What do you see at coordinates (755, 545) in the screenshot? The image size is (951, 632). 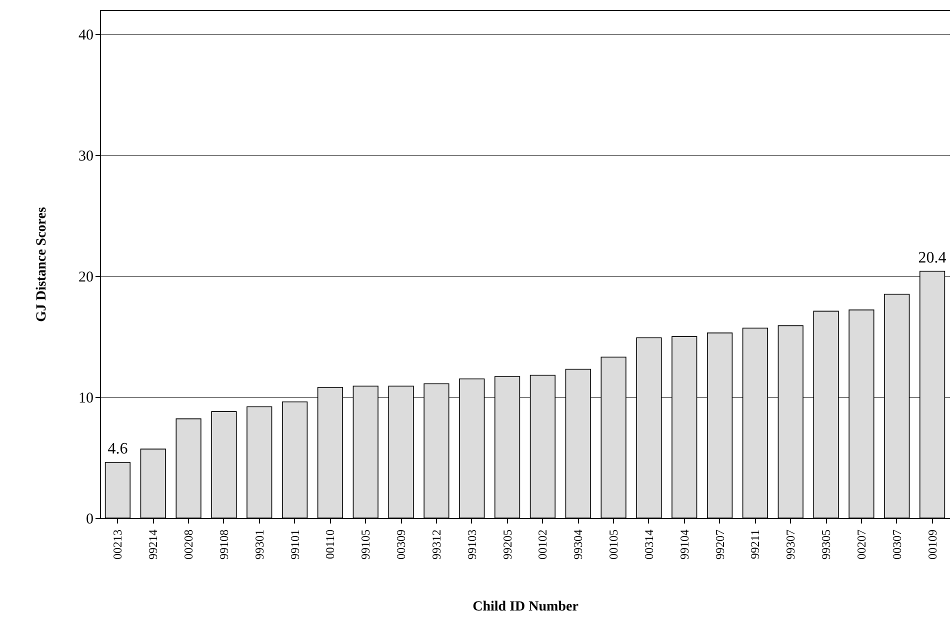 I see `x-tick-label: 99211` at bounding box center [755, 545].